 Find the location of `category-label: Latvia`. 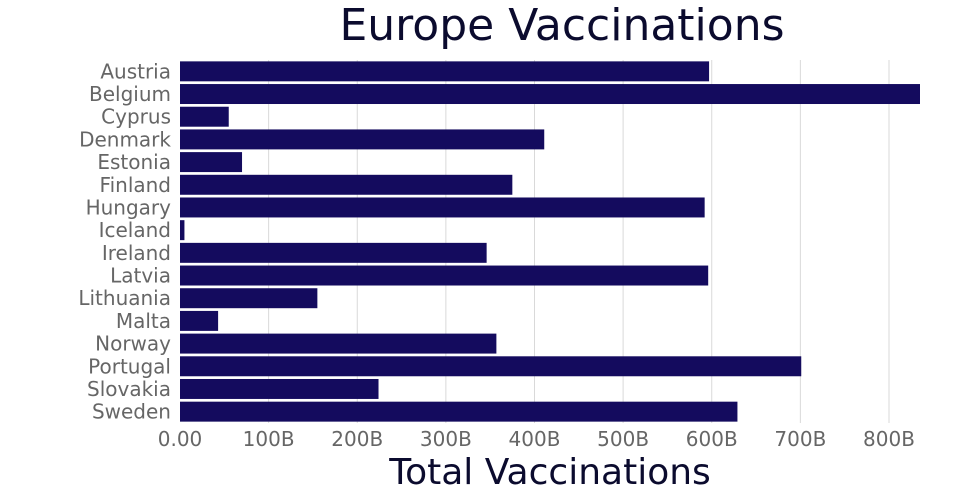

category-label: Latvia is located at coordinates (140, 276).